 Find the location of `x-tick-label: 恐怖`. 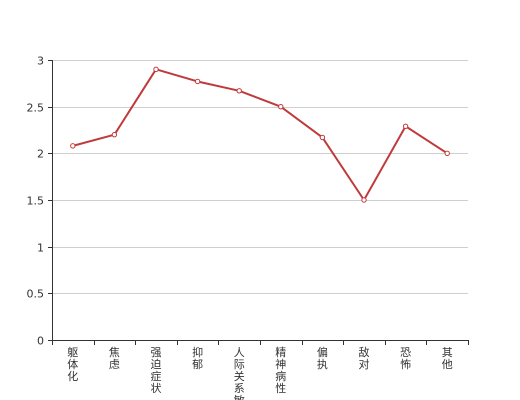

x-tick-label: 恐怖 is located at coordinates (405, 358).